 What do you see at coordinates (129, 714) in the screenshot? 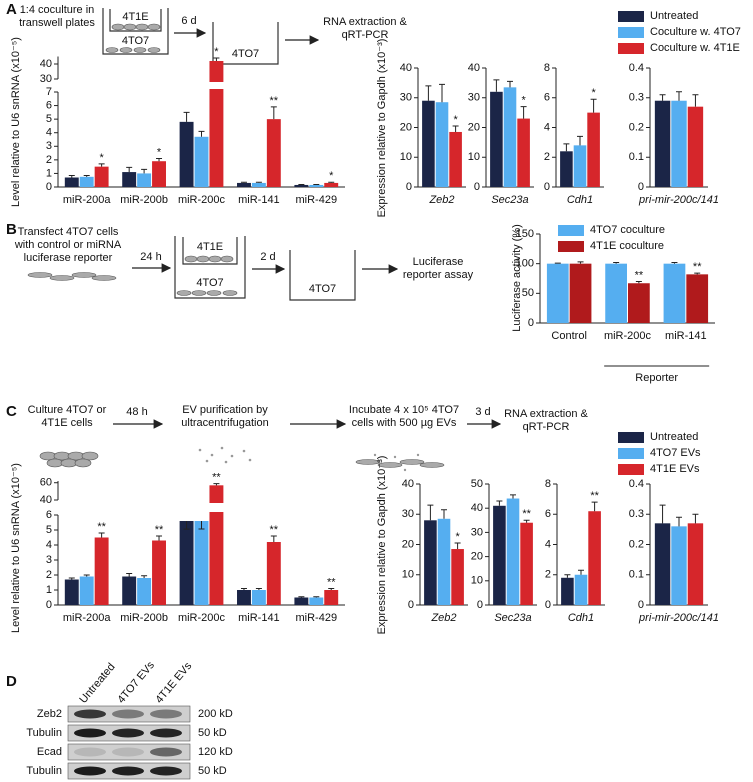
I see `blot-strip` at bounding box center [129, 714].